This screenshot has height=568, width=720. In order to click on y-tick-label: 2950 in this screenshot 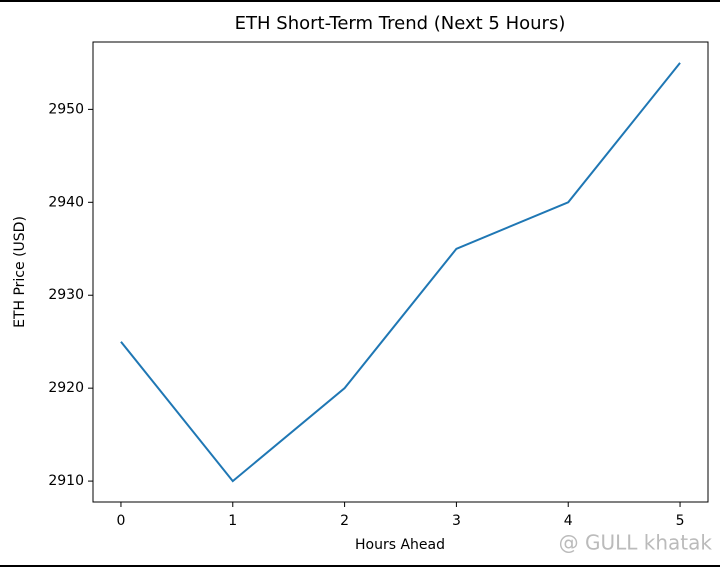, I will do `click(66, 109)`.